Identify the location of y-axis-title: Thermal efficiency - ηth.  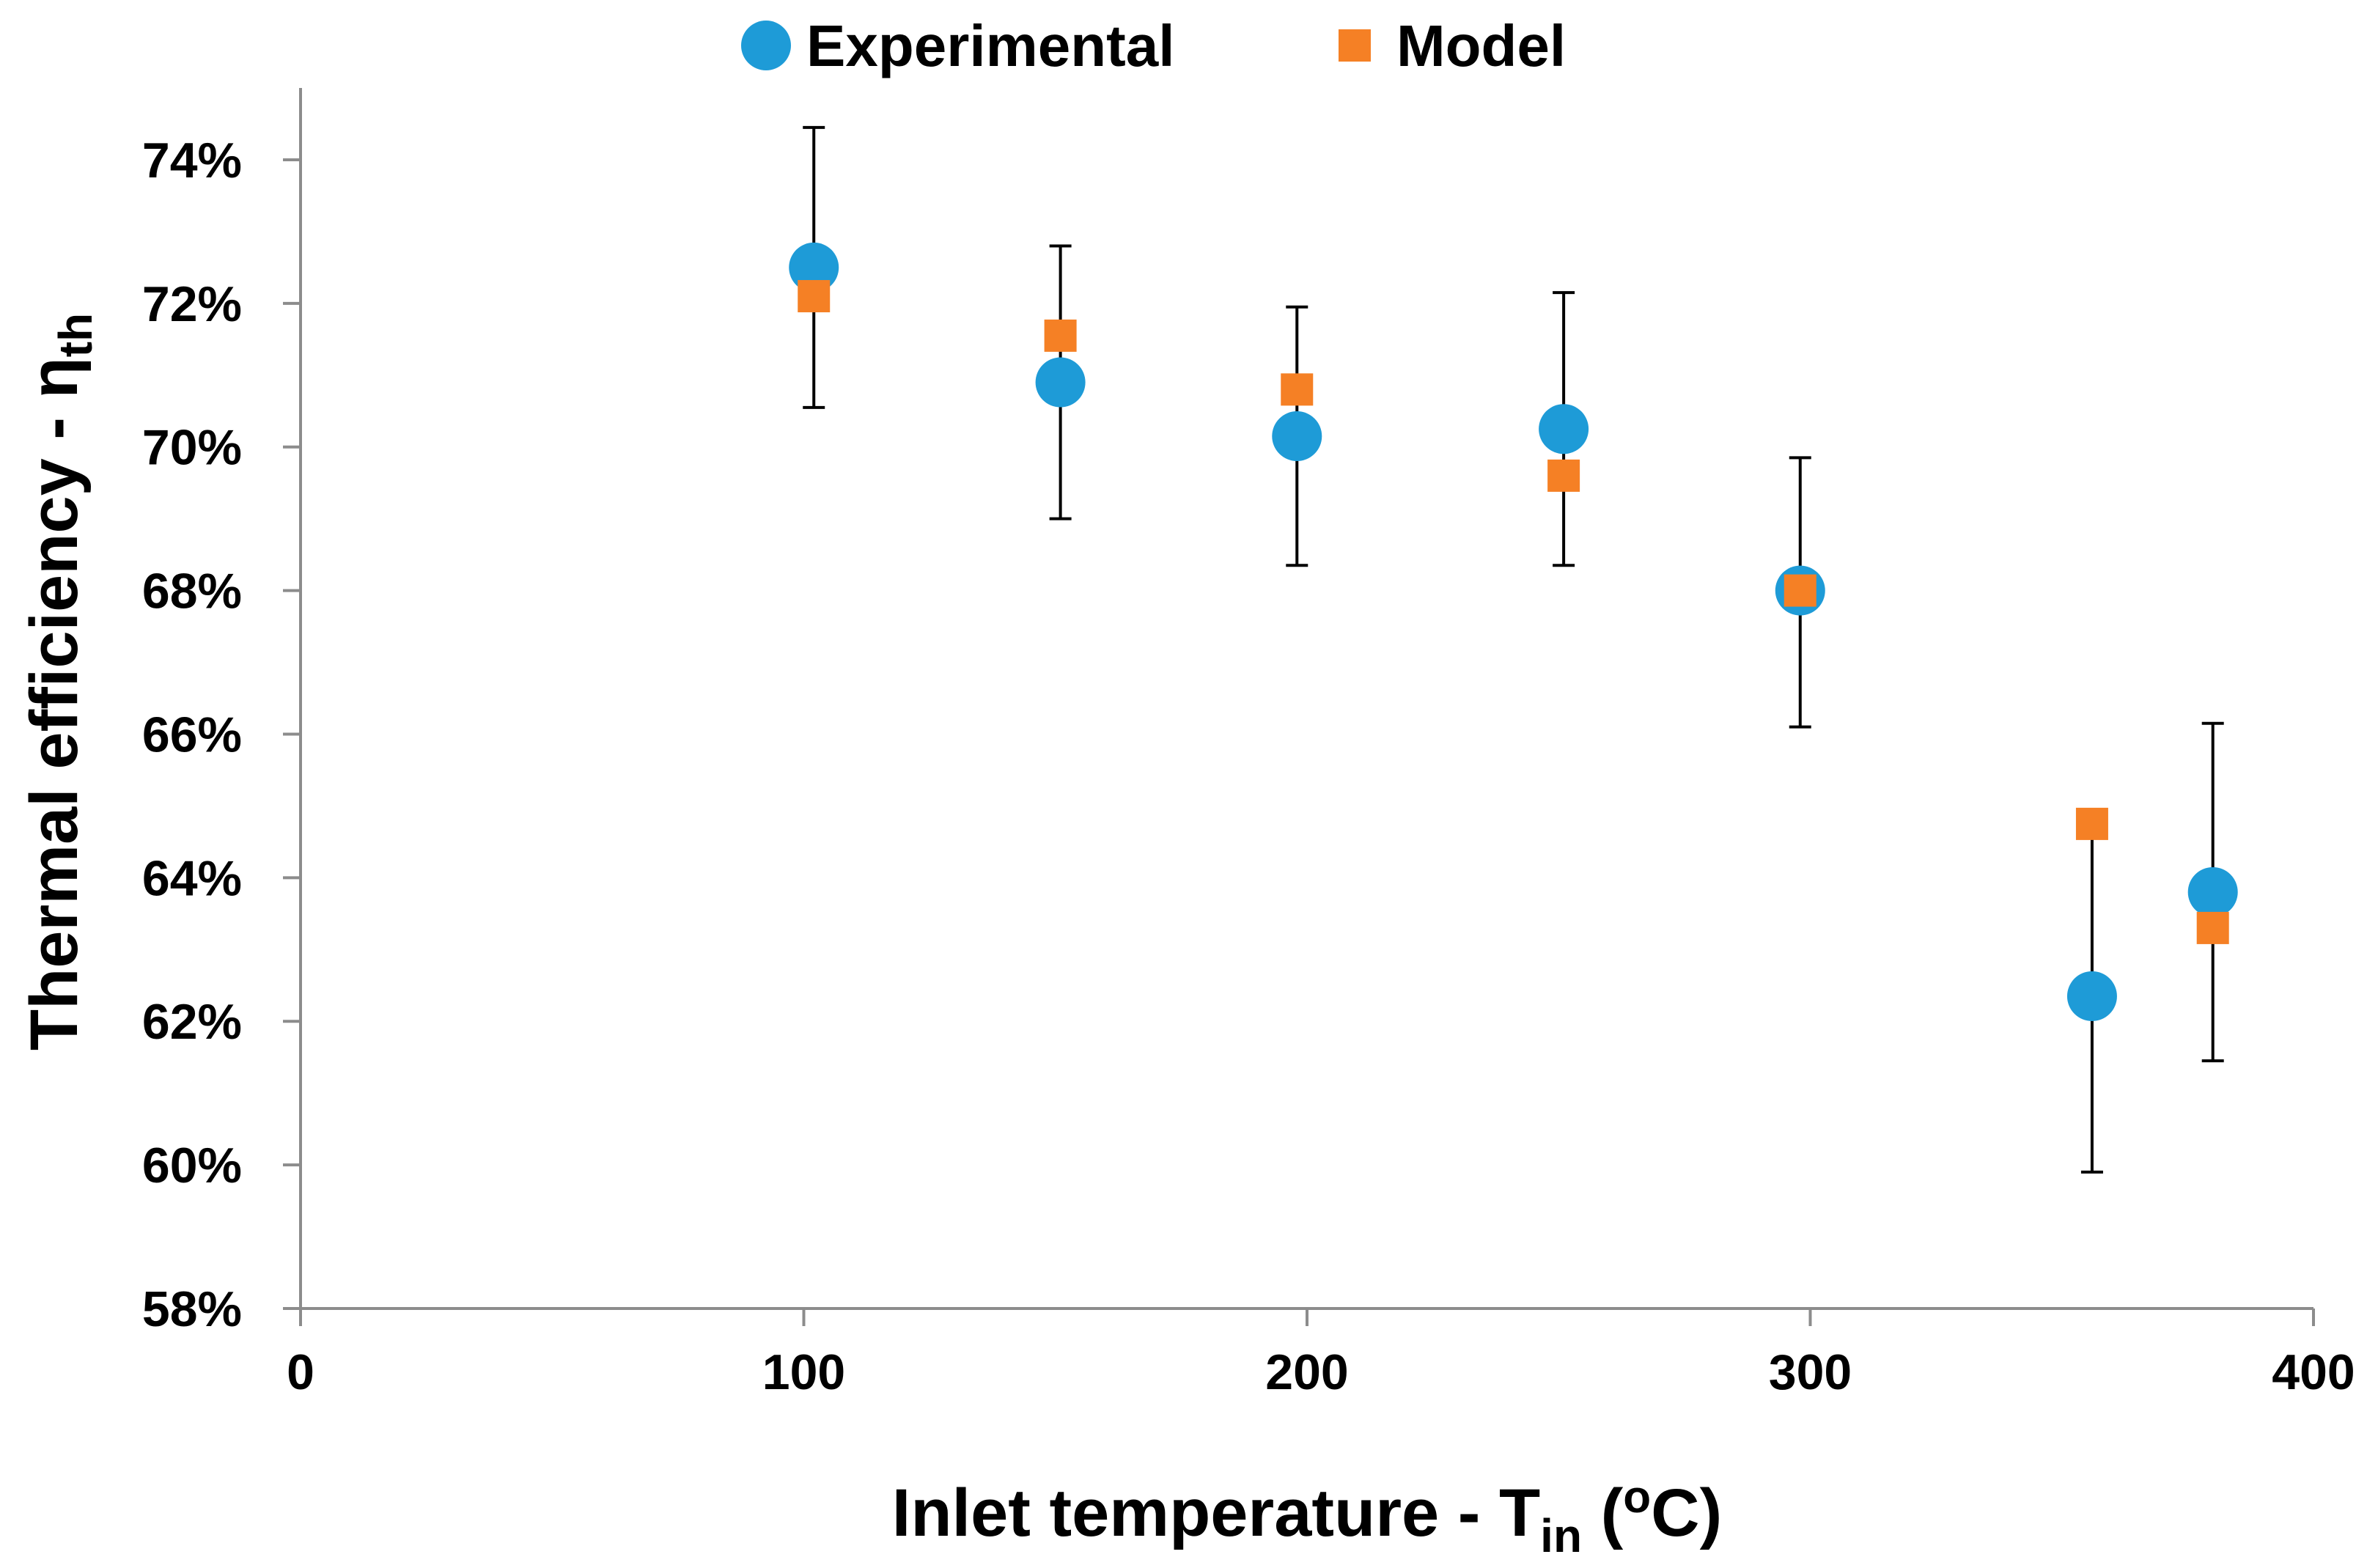
(59, 682).